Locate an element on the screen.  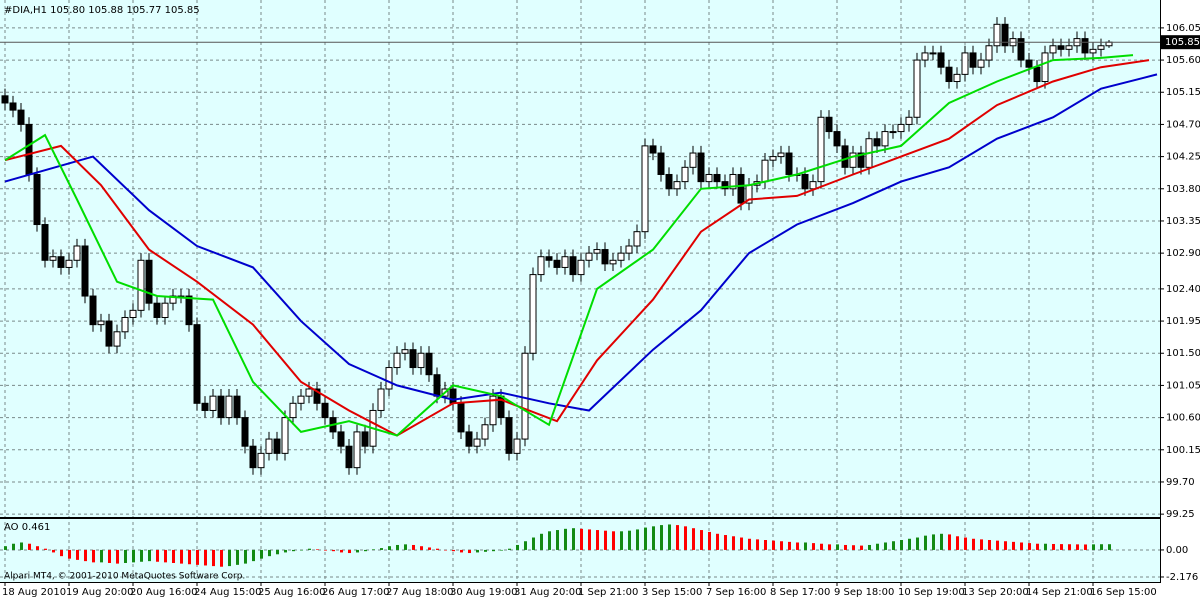
y-tick-label: 99.25 is located at coordinates (1180, 514).